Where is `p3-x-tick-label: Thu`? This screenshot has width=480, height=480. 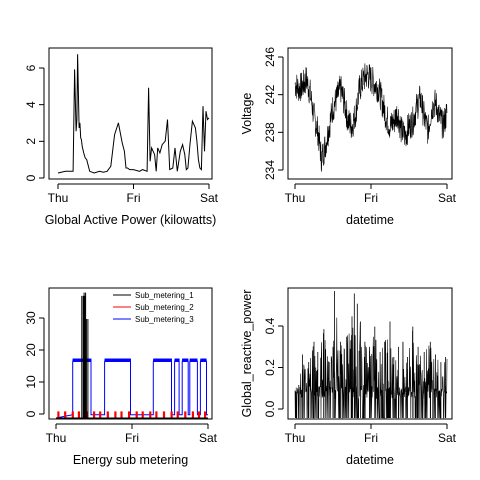 p3-x-tick-label: Thu is located at coordinates (295, 438).